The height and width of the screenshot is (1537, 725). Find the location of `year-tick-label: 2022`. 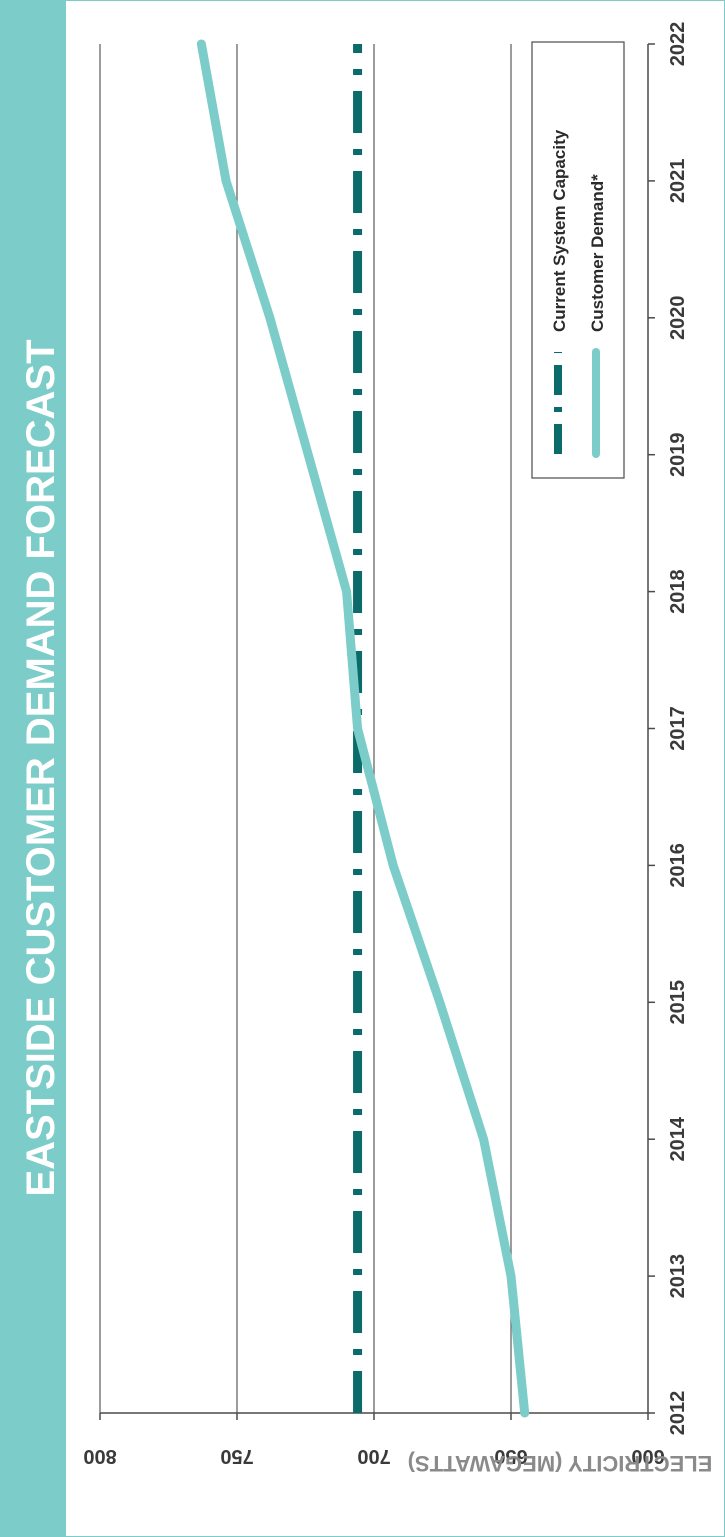

year-tick-label: 2022 is located at coordinates (678, 44).